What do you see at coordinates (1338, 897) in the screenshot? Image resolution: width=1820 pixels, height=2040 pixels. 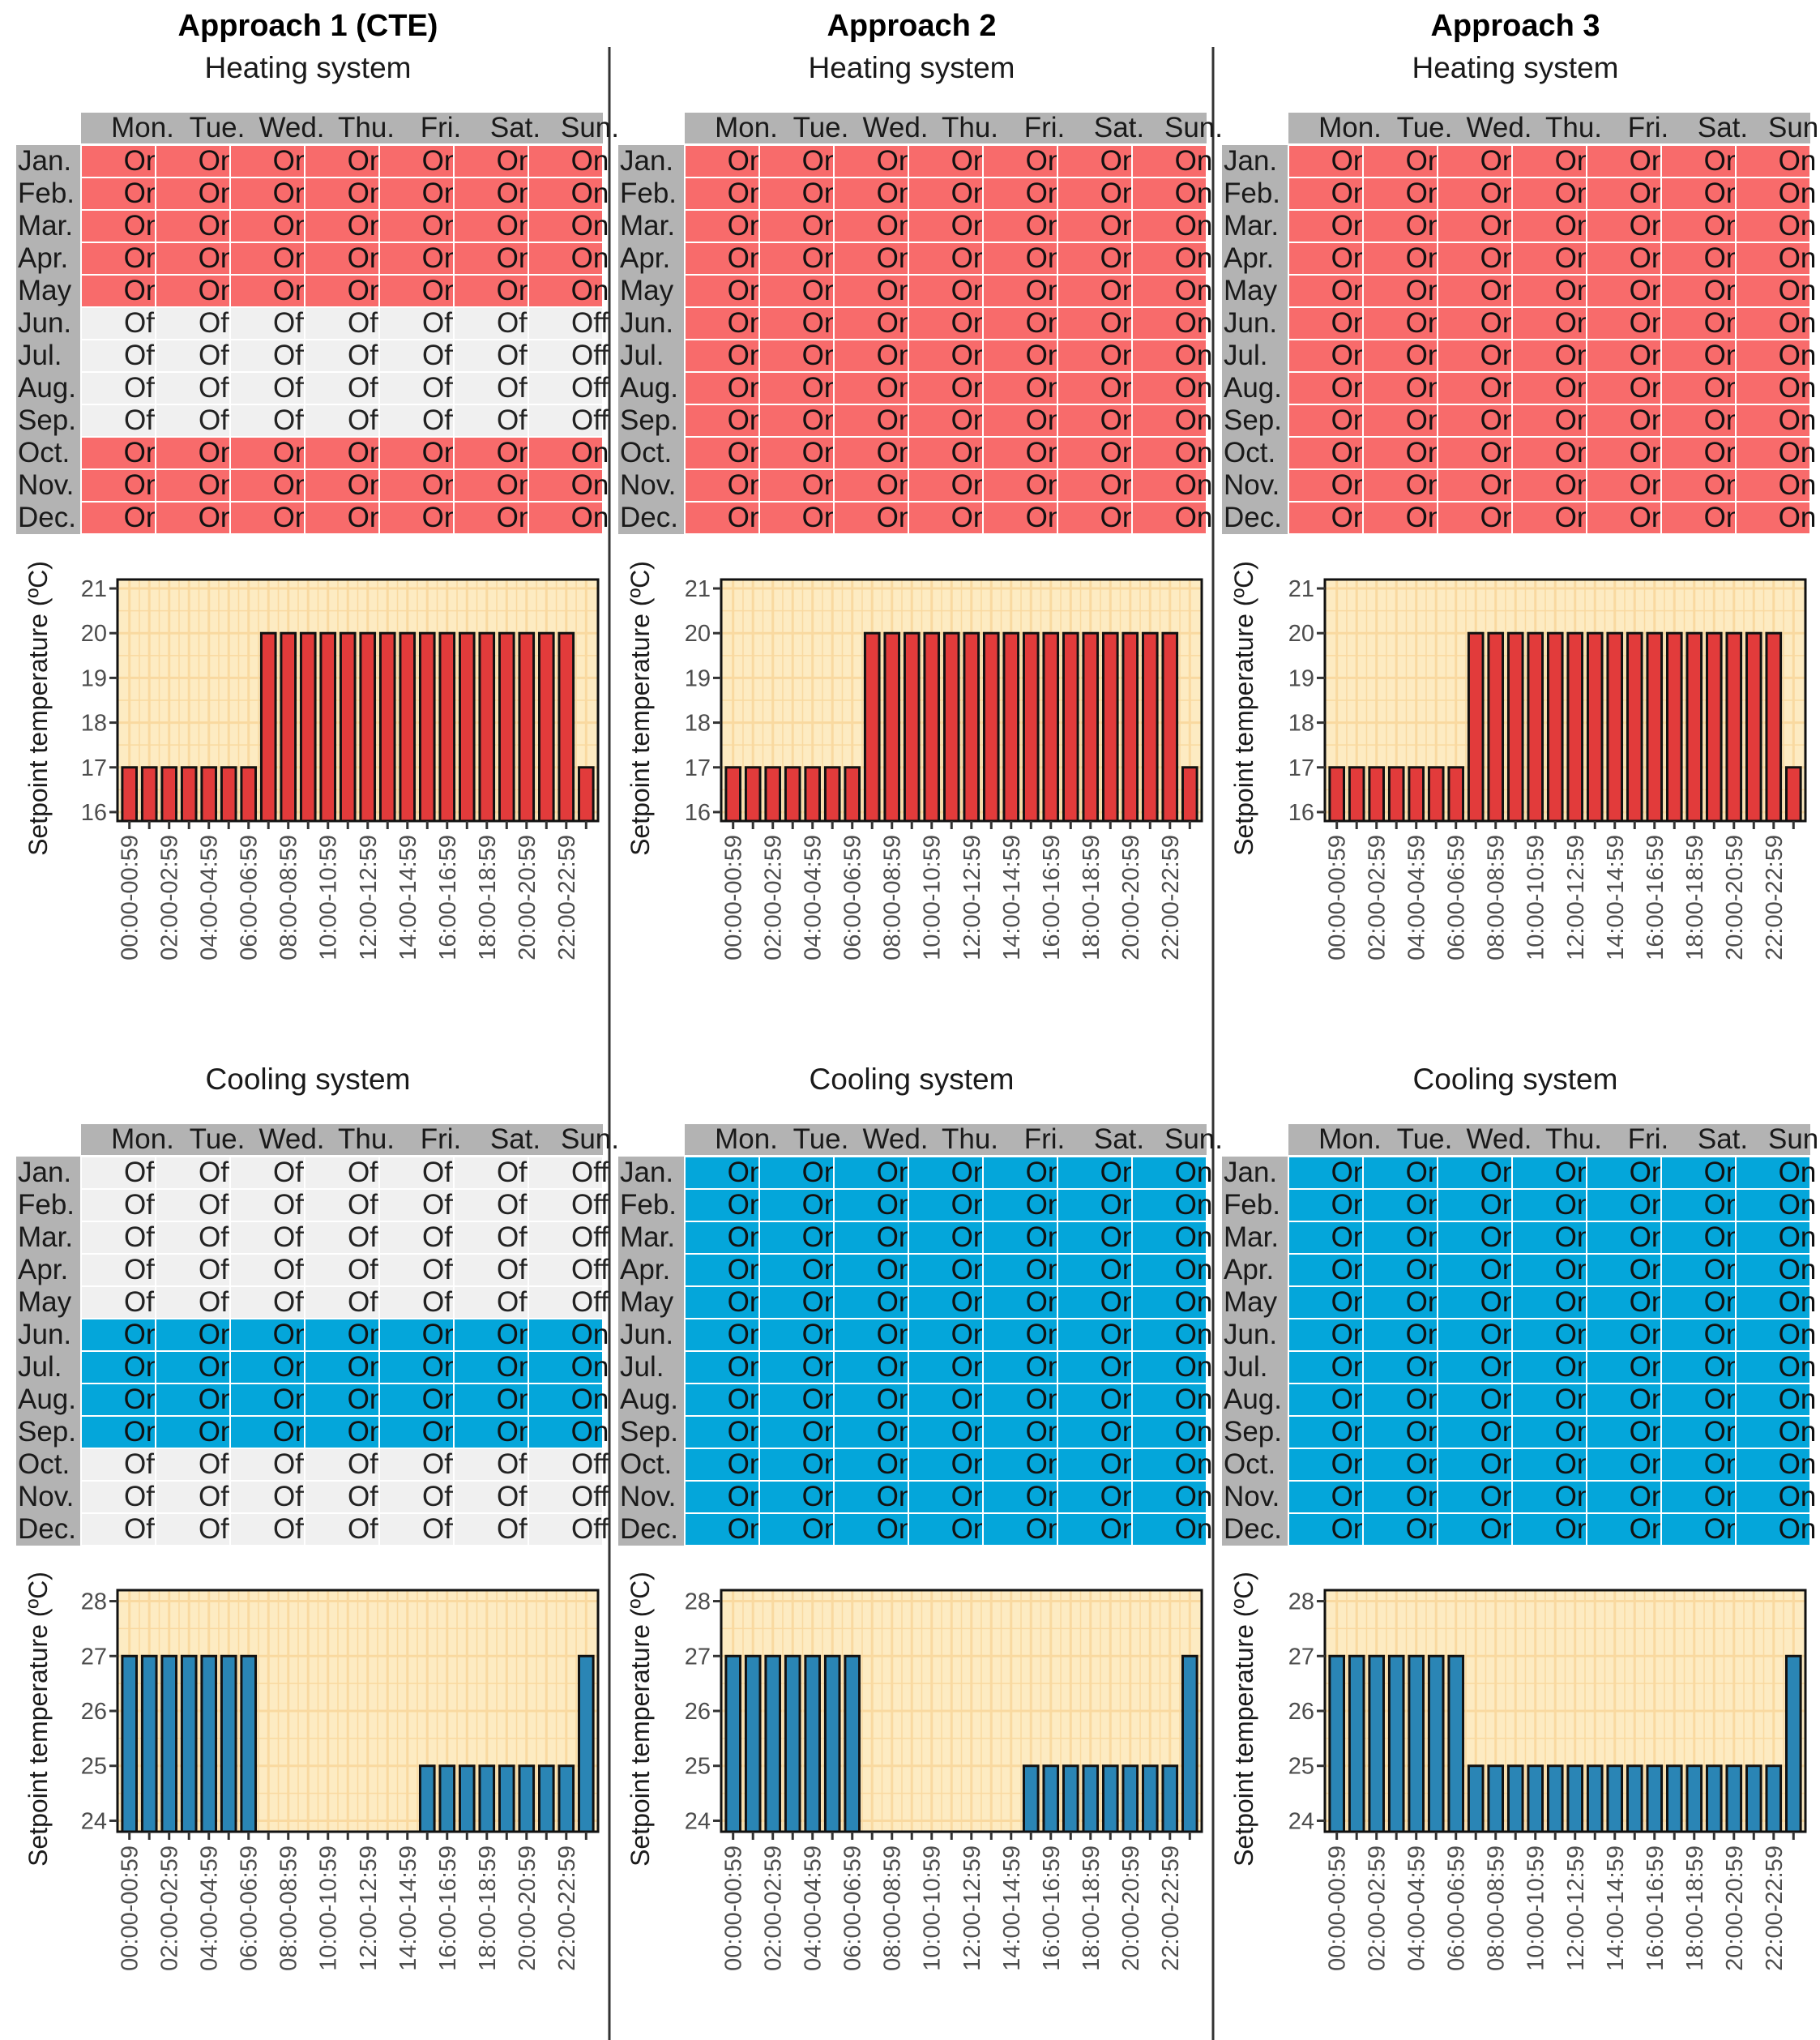 I see `x-tick-label: 00:00-00:59` at bounding box center [1338, 897].